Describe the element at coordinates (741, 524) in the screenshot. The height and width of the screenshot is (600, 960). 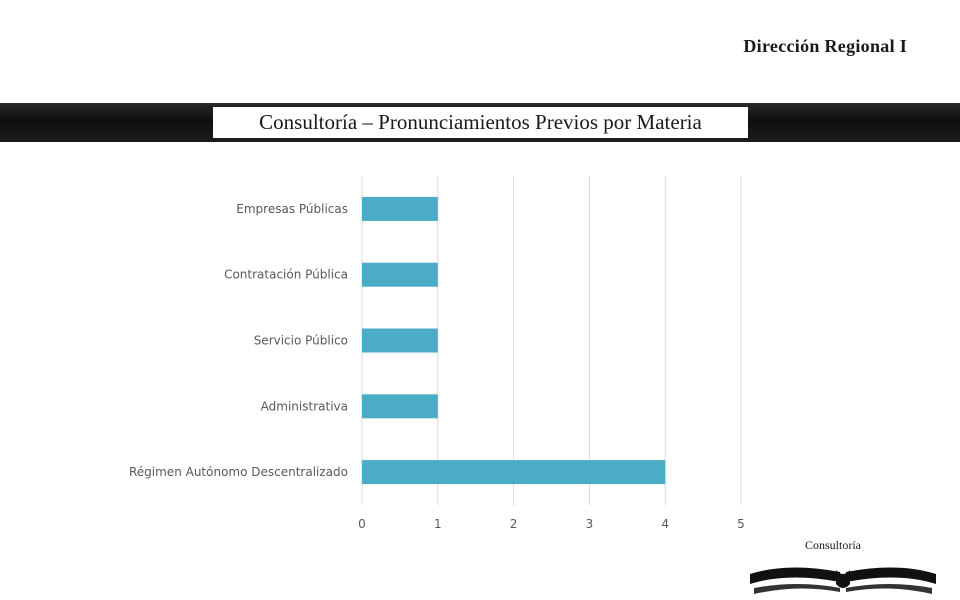
I see `x-tick-label: 5` at that location.